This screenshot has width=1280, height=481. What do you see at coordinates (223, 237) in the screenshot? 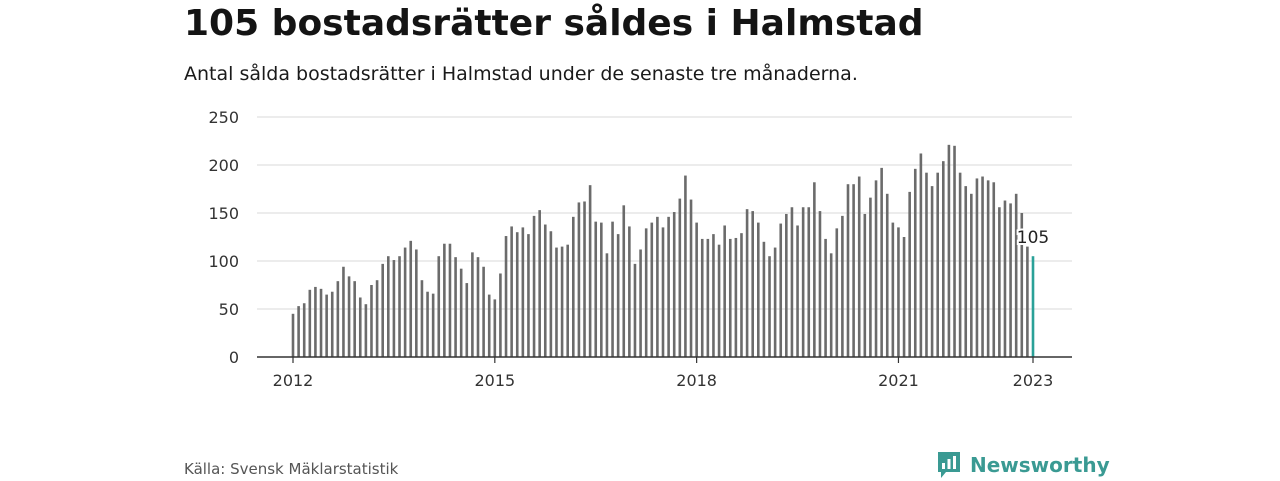
I see `y-axis-tick-labels: 0 50 100 150 200 250` at bounding box center [223, 237].